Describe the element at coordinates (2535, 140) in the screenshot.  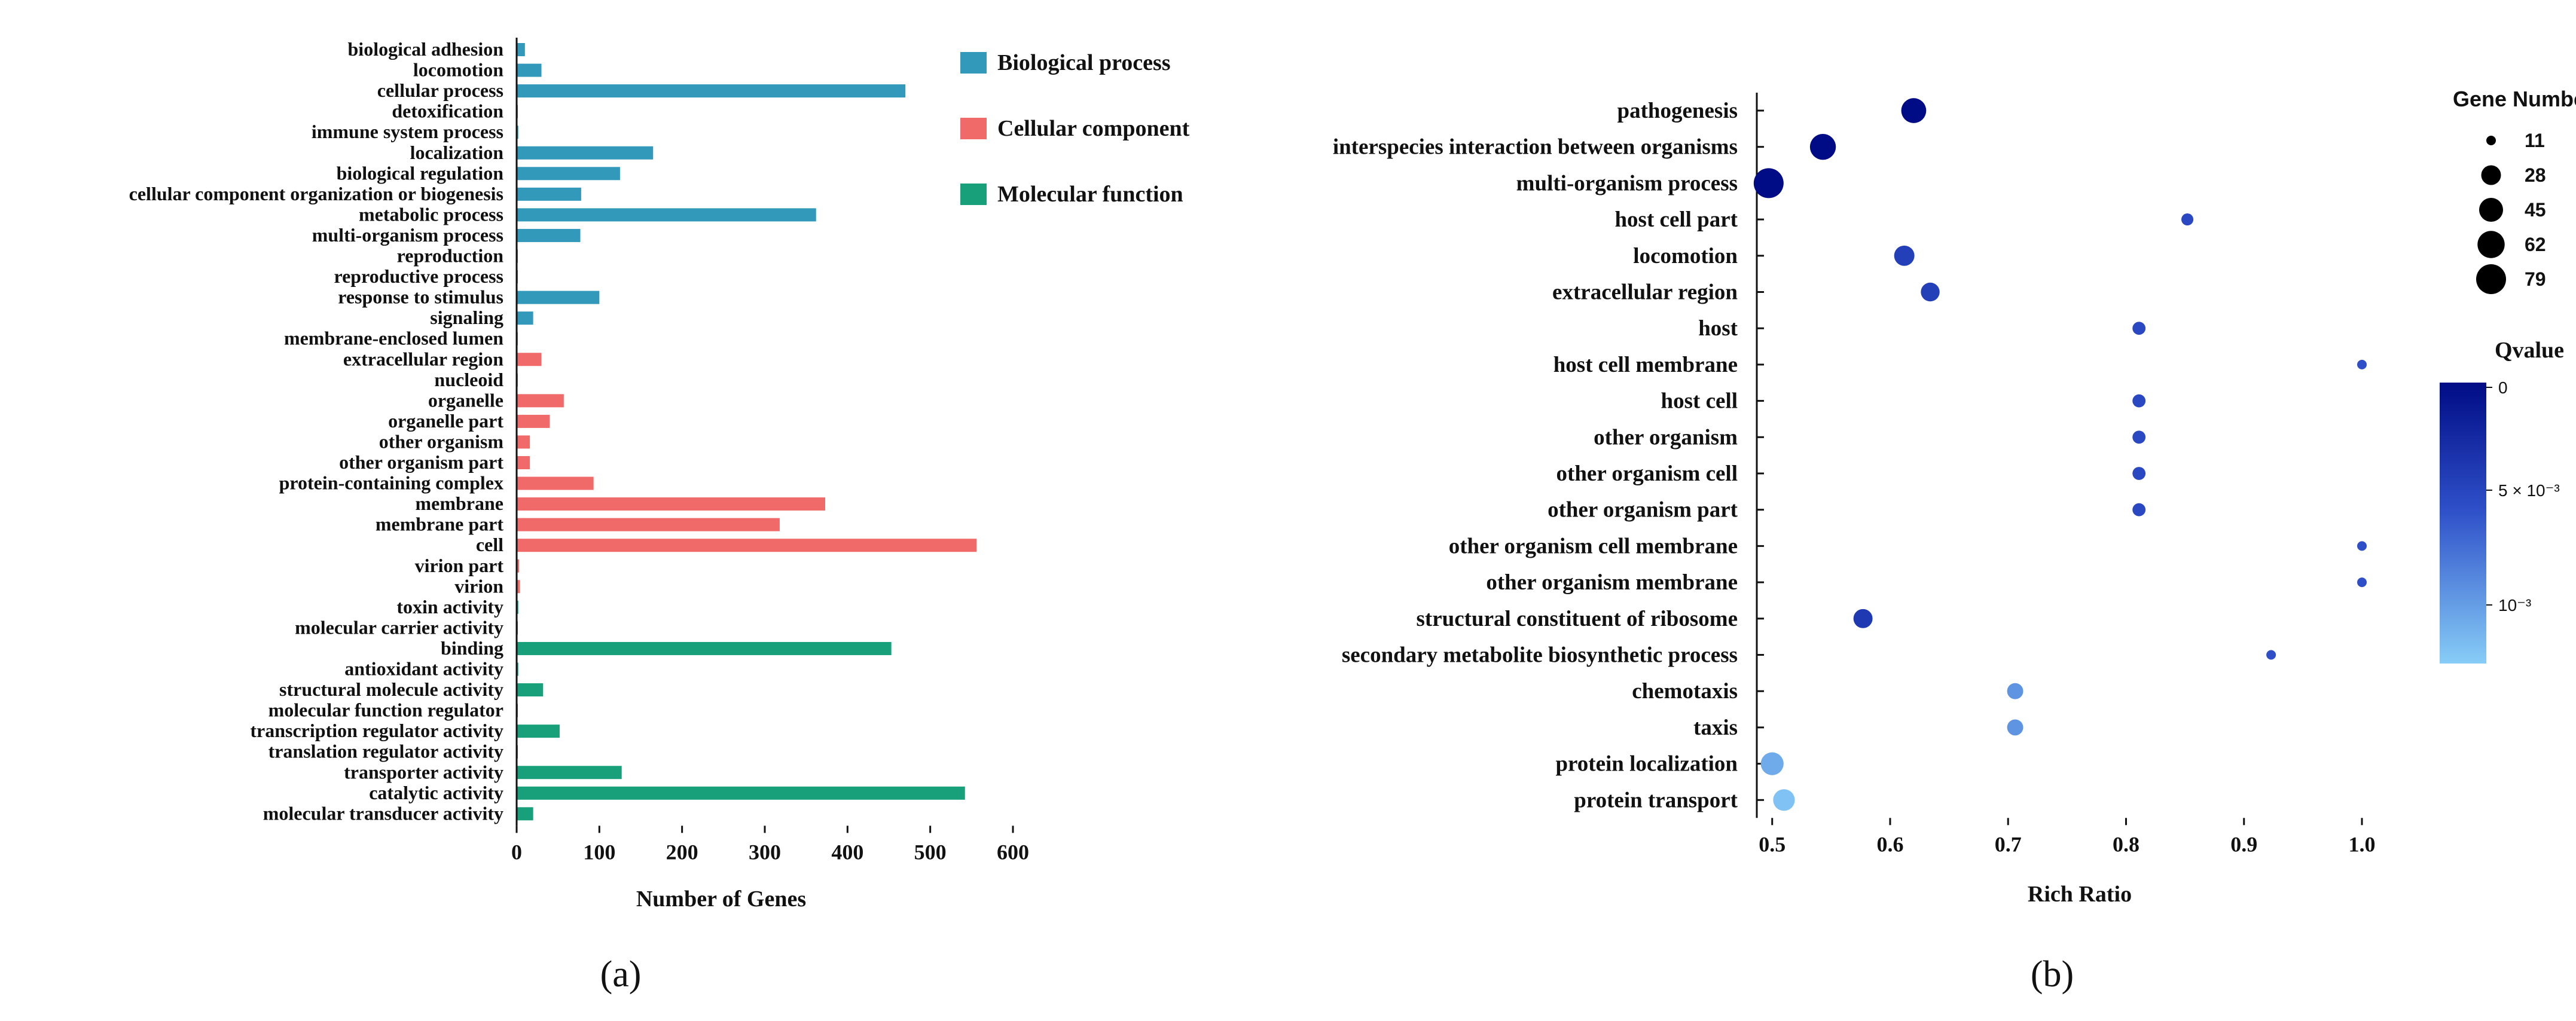
I see `panel-b-size-legend-label-11: 11` at that location.